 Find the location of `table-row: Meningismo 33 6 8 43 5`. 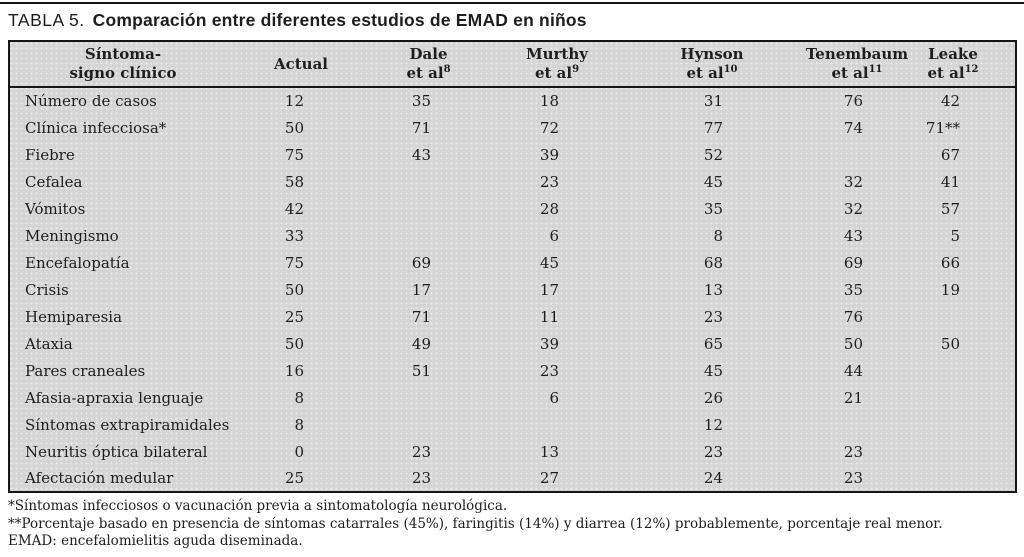

table-row: Meningismo 33 6 8 43 5 is located at coordinates (512, 235).